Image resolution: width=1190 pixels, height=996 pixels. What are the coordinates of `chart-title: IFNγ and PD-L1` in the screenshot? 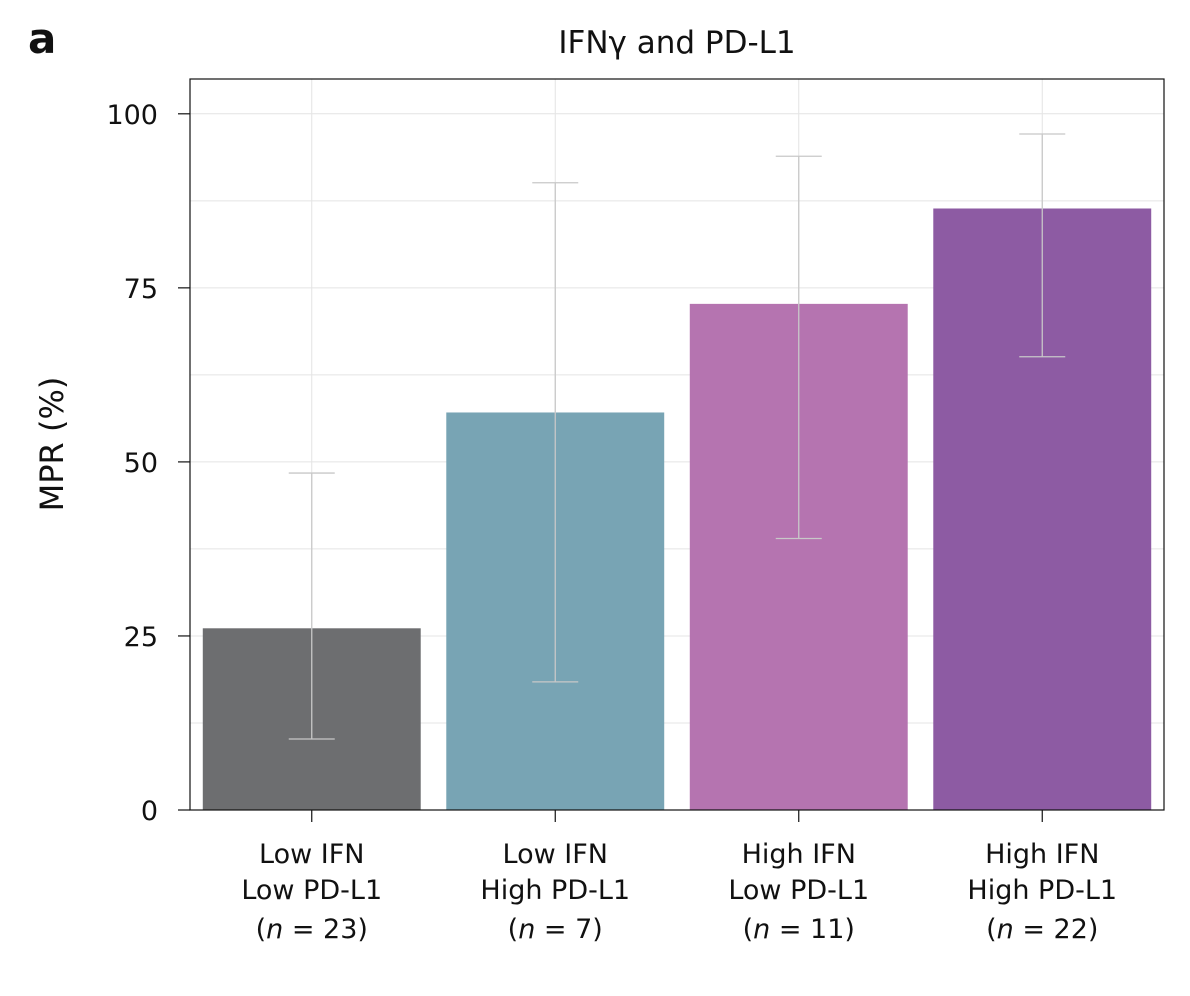 It's located at (677, 43).